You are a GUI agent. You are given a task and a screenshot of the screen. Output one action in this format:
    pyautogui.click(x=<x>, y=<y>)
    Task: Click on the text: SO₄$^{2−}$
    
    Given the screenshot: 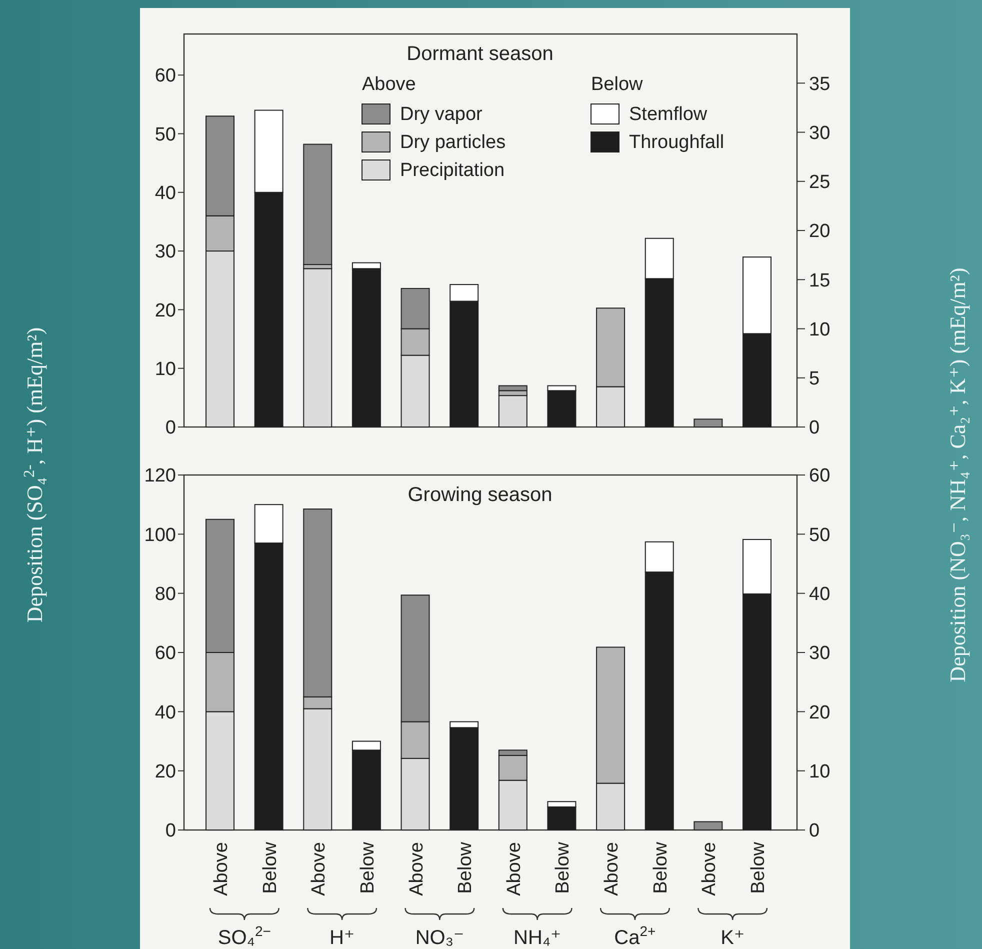 What is the action you would take?
    pyautogui.click(x=244, y=936)
    